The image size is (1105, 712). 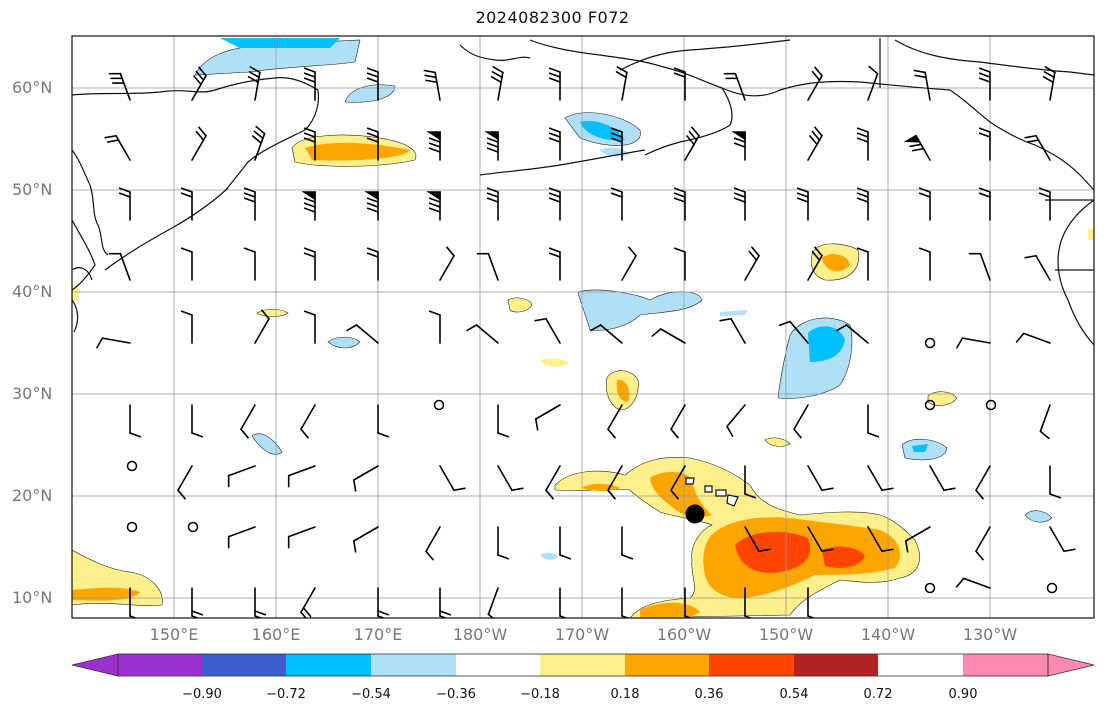 I want to click on lon-label-170e: 170°E, so click(x=378, y=634).